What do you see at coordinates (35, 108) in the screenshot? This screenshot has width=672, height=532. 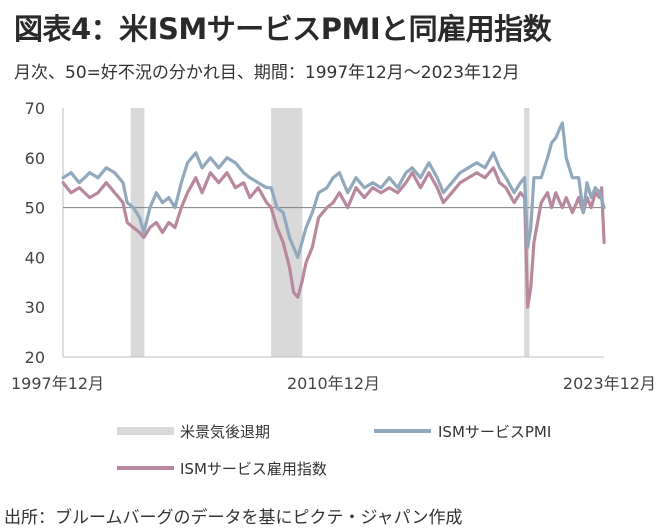 I see `y-tick-label-70: 70` at bounding box center [35, 108].